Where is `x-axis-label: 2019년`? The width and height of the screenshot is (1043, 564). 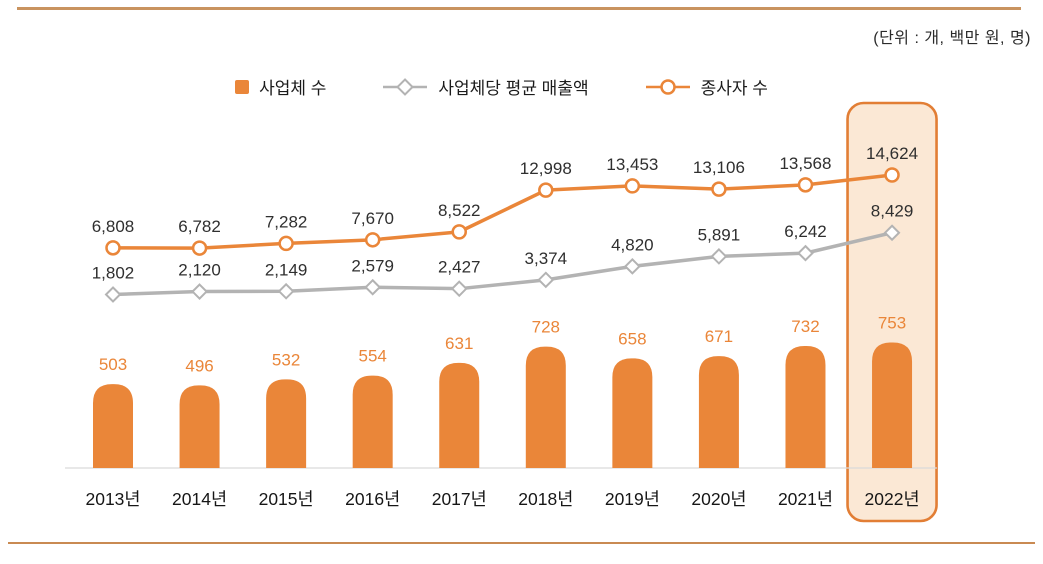
x-axis-label: 2019년 is located at coordinates (632, 499).